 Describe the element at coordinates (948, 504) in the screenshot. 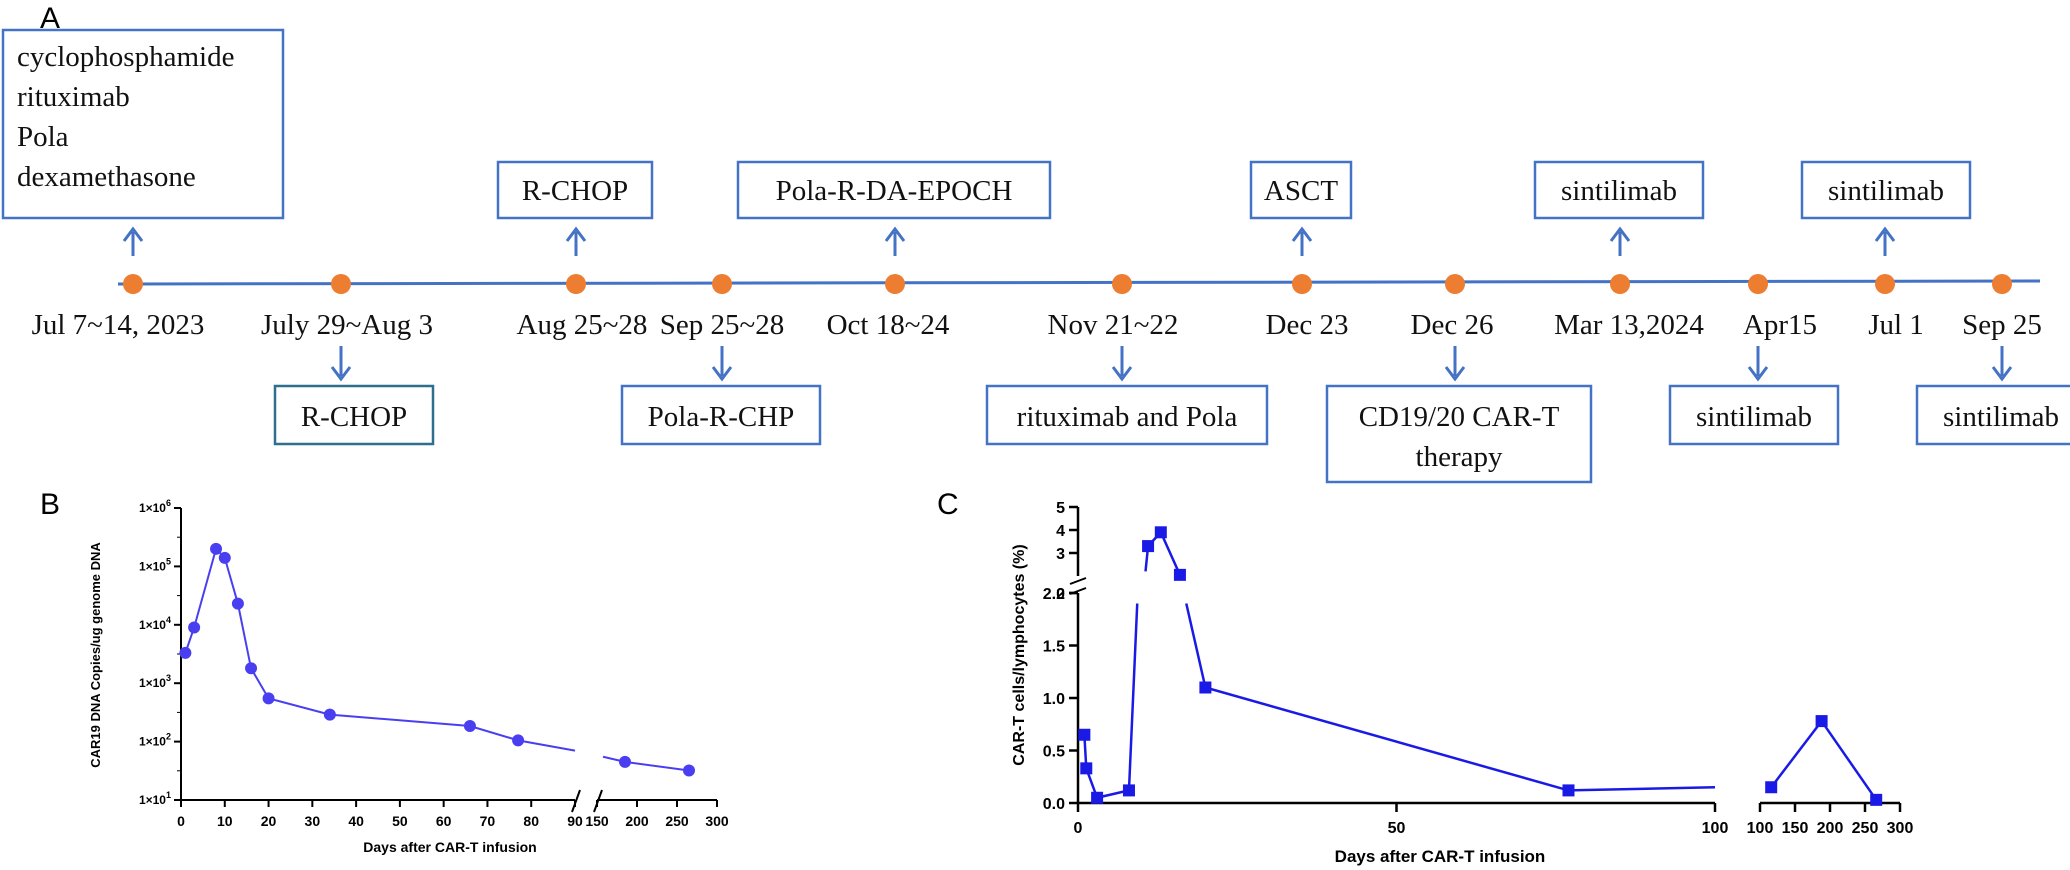

I see `panel-label-c: C` at that location.